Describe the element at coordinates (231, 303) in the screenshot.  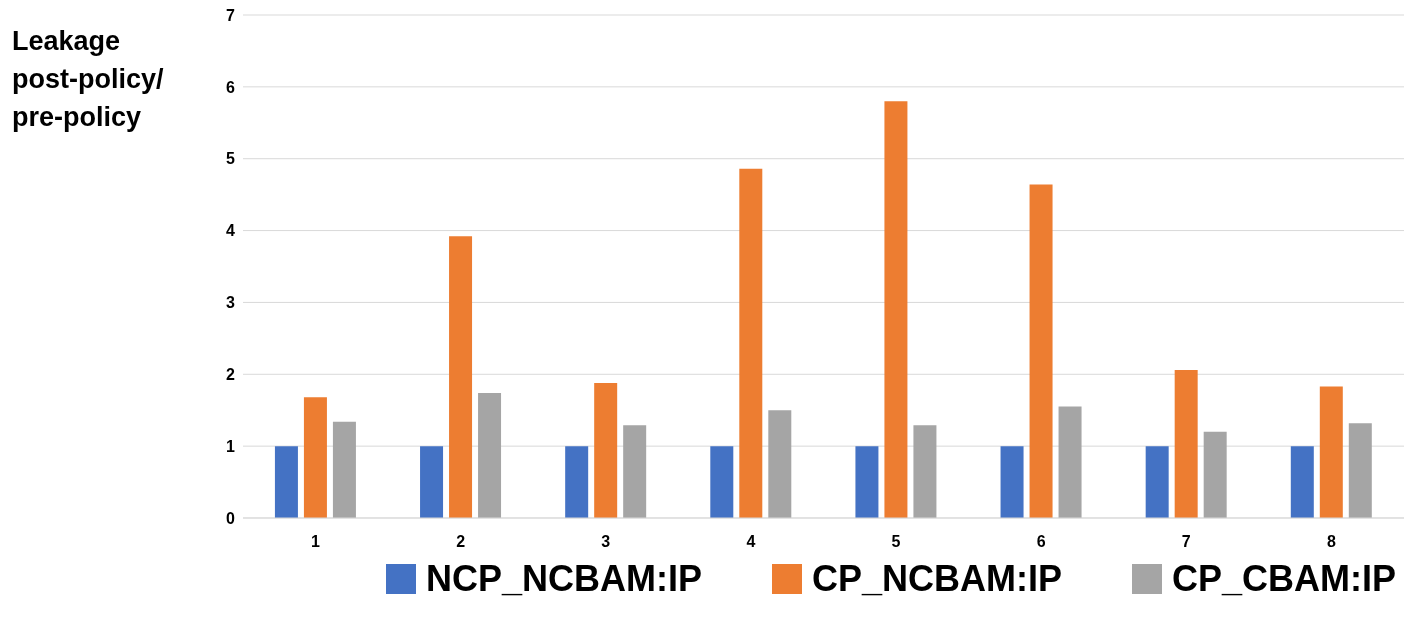
I see `y-tick-label: 3` at that location.